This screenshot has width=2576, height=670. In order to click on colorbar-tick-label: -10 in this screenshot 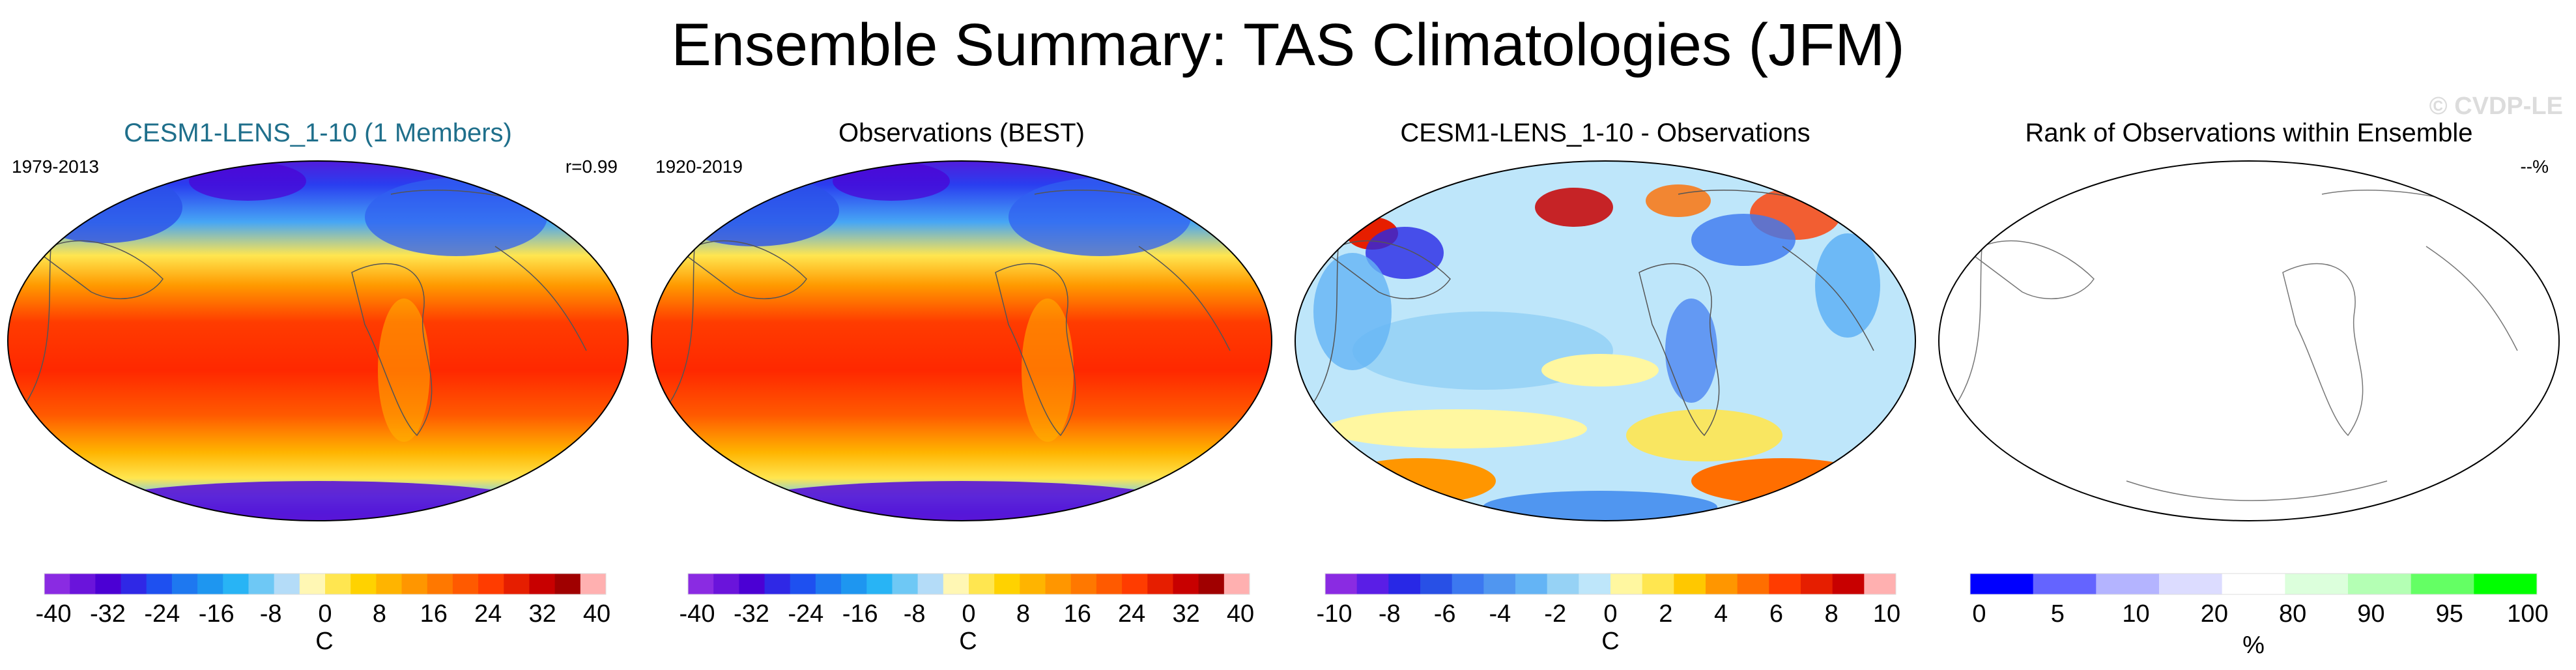, I will do `click(1334, 614)`.